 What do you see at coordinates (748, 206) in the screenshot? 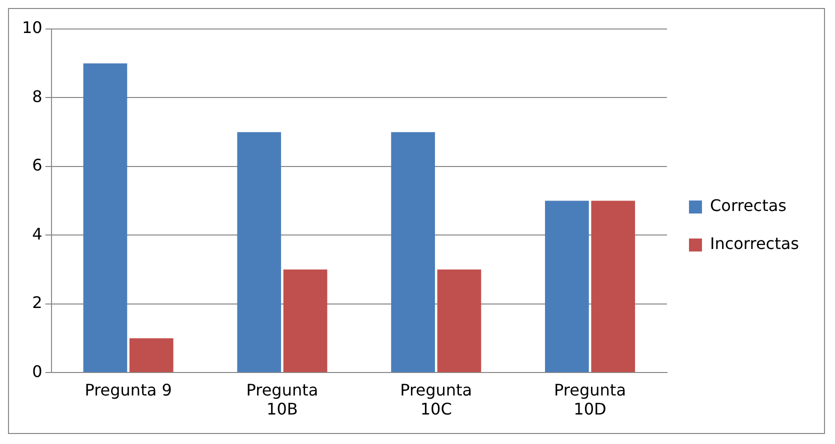
I see `legend-label: Correctas` at bounding box center [748, 206].